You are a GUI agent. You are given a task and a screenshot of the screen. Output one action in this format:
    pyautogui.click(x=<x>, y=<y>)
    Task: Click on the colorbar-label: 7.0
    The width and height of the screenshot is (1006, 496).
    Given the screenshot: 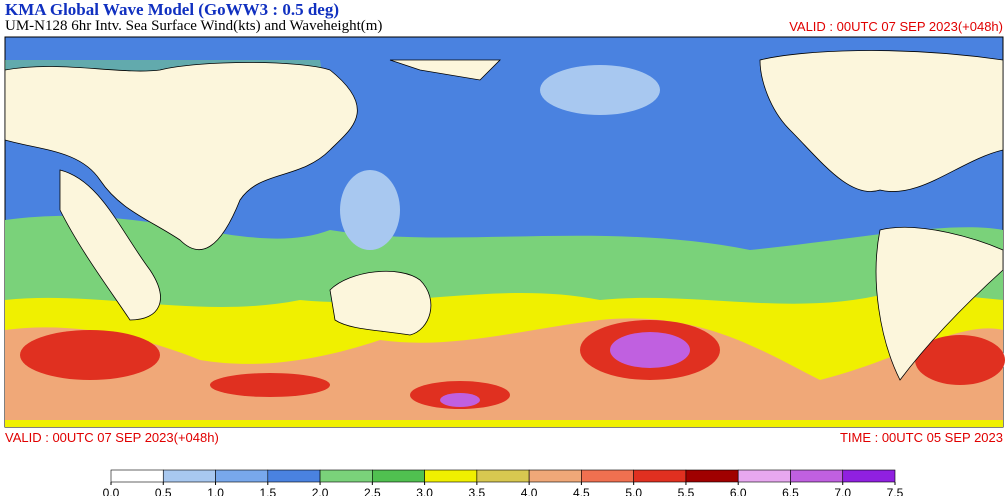 What is the action you would take?
    pyautogui.click(x=842, y=491)
    